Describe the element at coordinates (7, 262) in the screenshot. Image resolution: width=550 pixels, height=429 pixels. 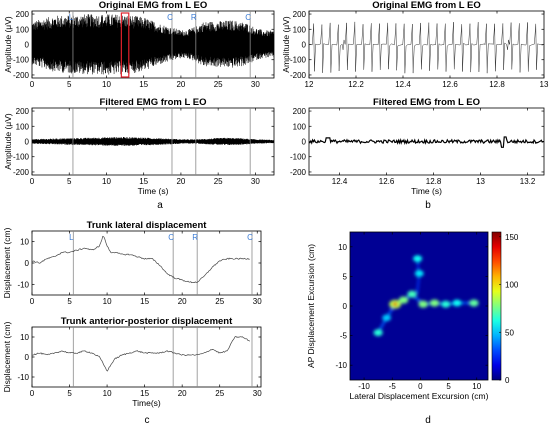
I see `y-axis-label: Displacement (cm)` at that location.